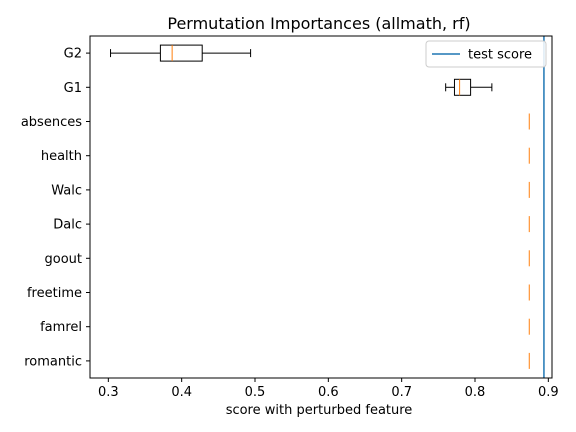  I want to click on x-tick-label: 0.5, so click(255, 392).